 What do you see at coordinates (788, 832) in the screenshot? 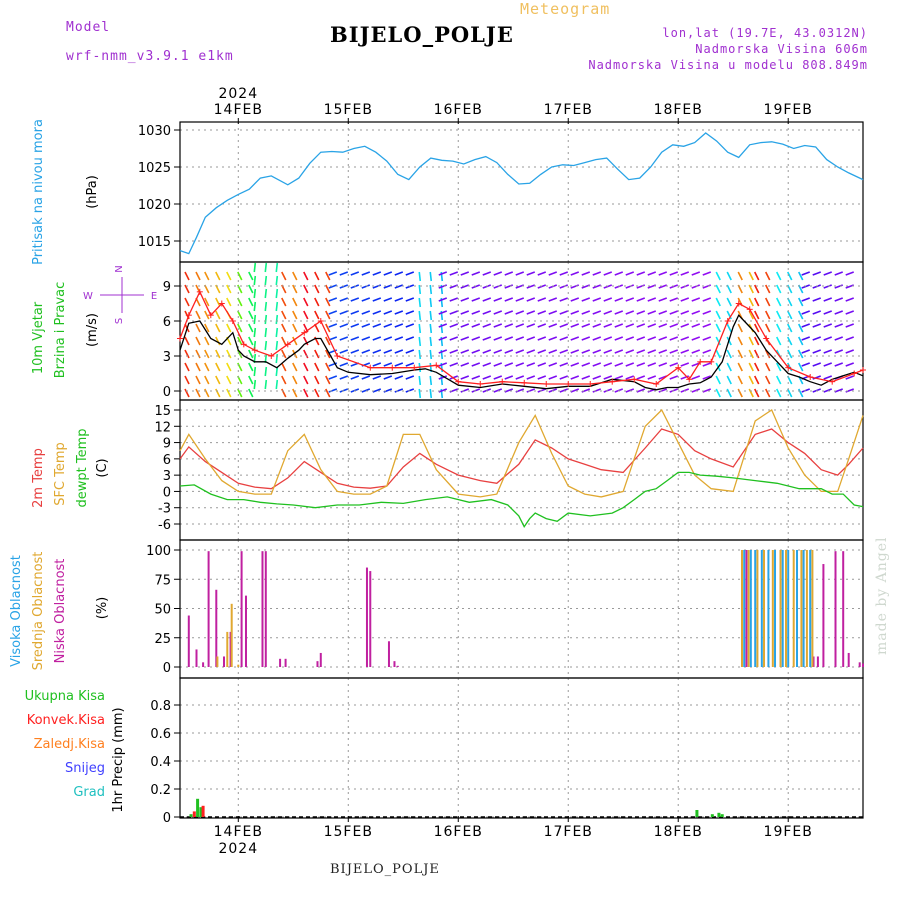
I see `day-label-bottom: 19FEB` at bounding box center [788, 832].